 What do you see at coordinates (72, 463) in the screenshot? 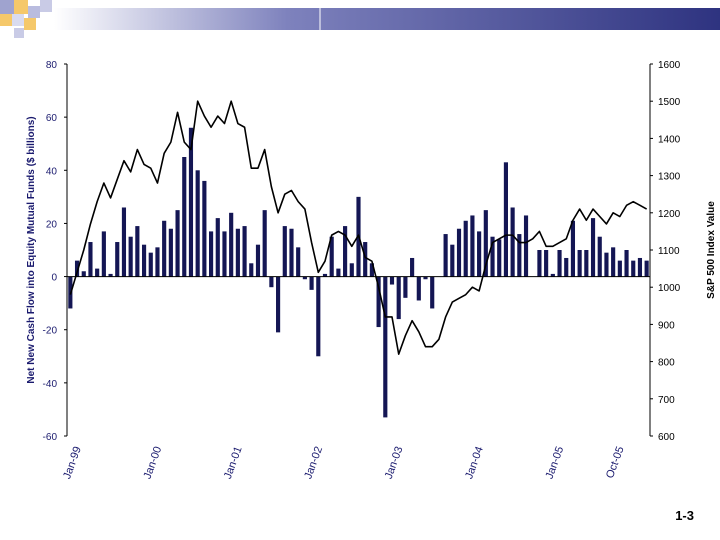
I see `x-tick-label: Jan-99` at bounding box center [72, 463].